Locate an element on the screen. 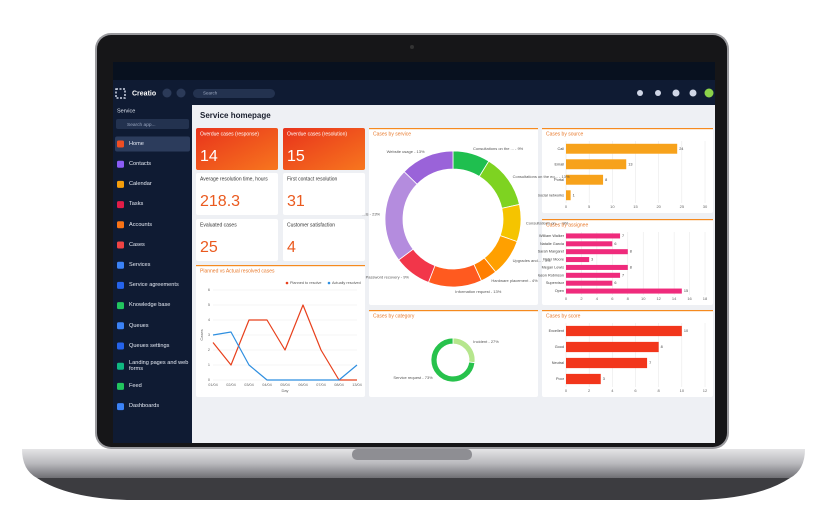 The height and width of the screenshot is (521, 824). search-box is located at coordinates (234, 93).